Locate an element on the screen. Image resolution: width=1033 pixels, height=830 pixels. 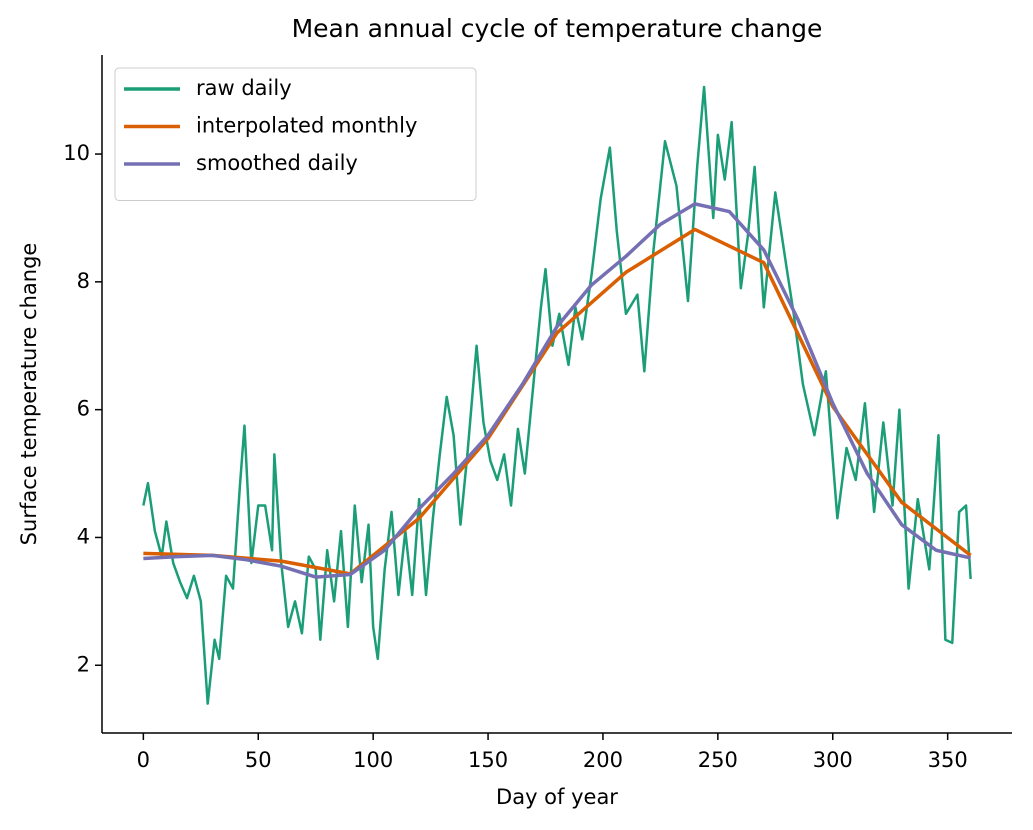
legend-label: raw daily is located at coordinates (244, 88).